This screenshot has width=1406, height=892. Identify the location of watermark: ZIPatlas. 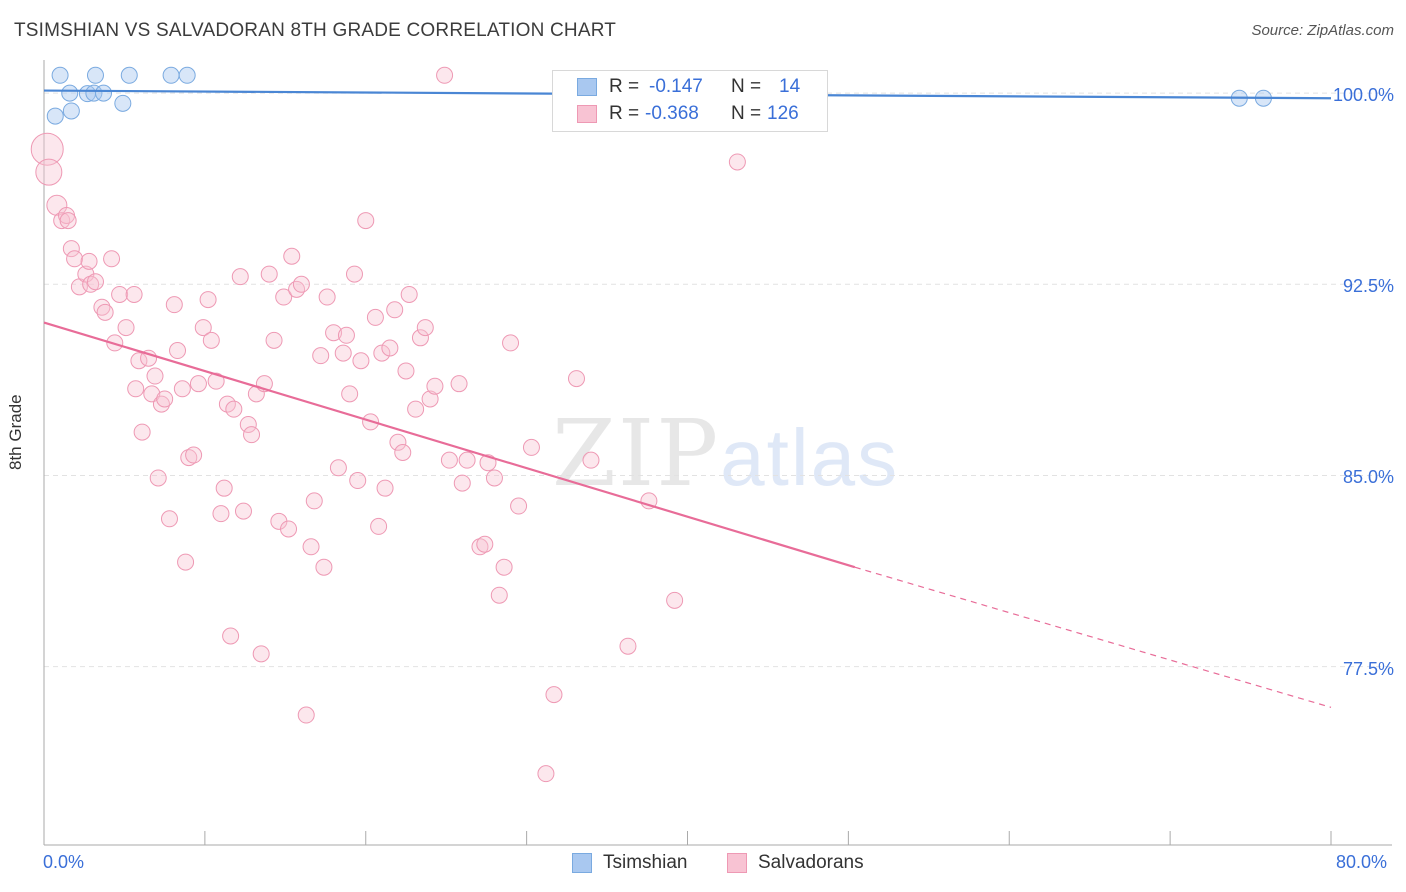
(725, 453).